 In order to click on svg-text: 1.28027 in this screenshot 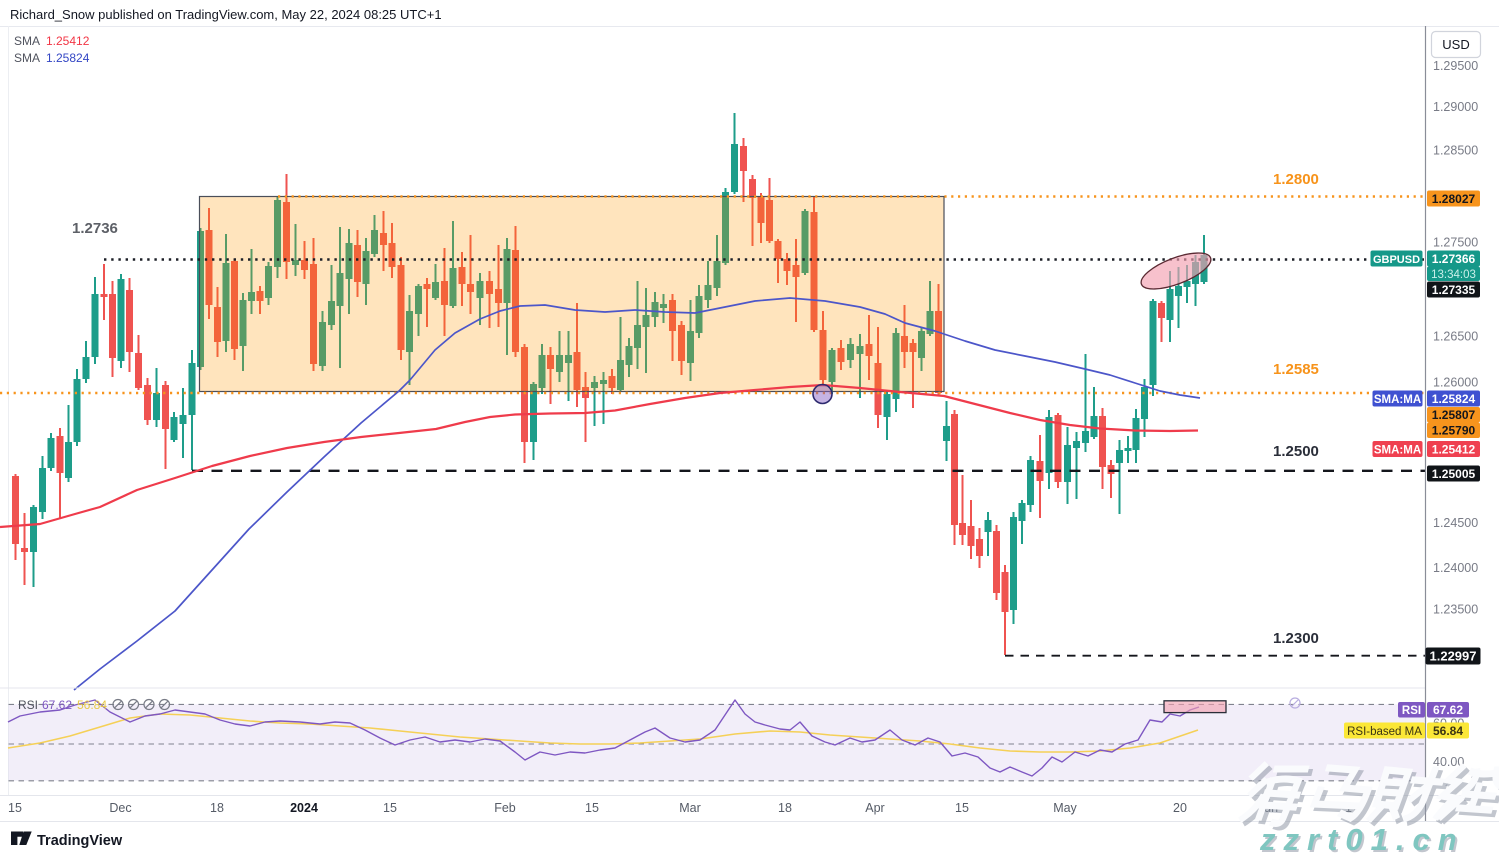, I will do `click(1454, 199)`.